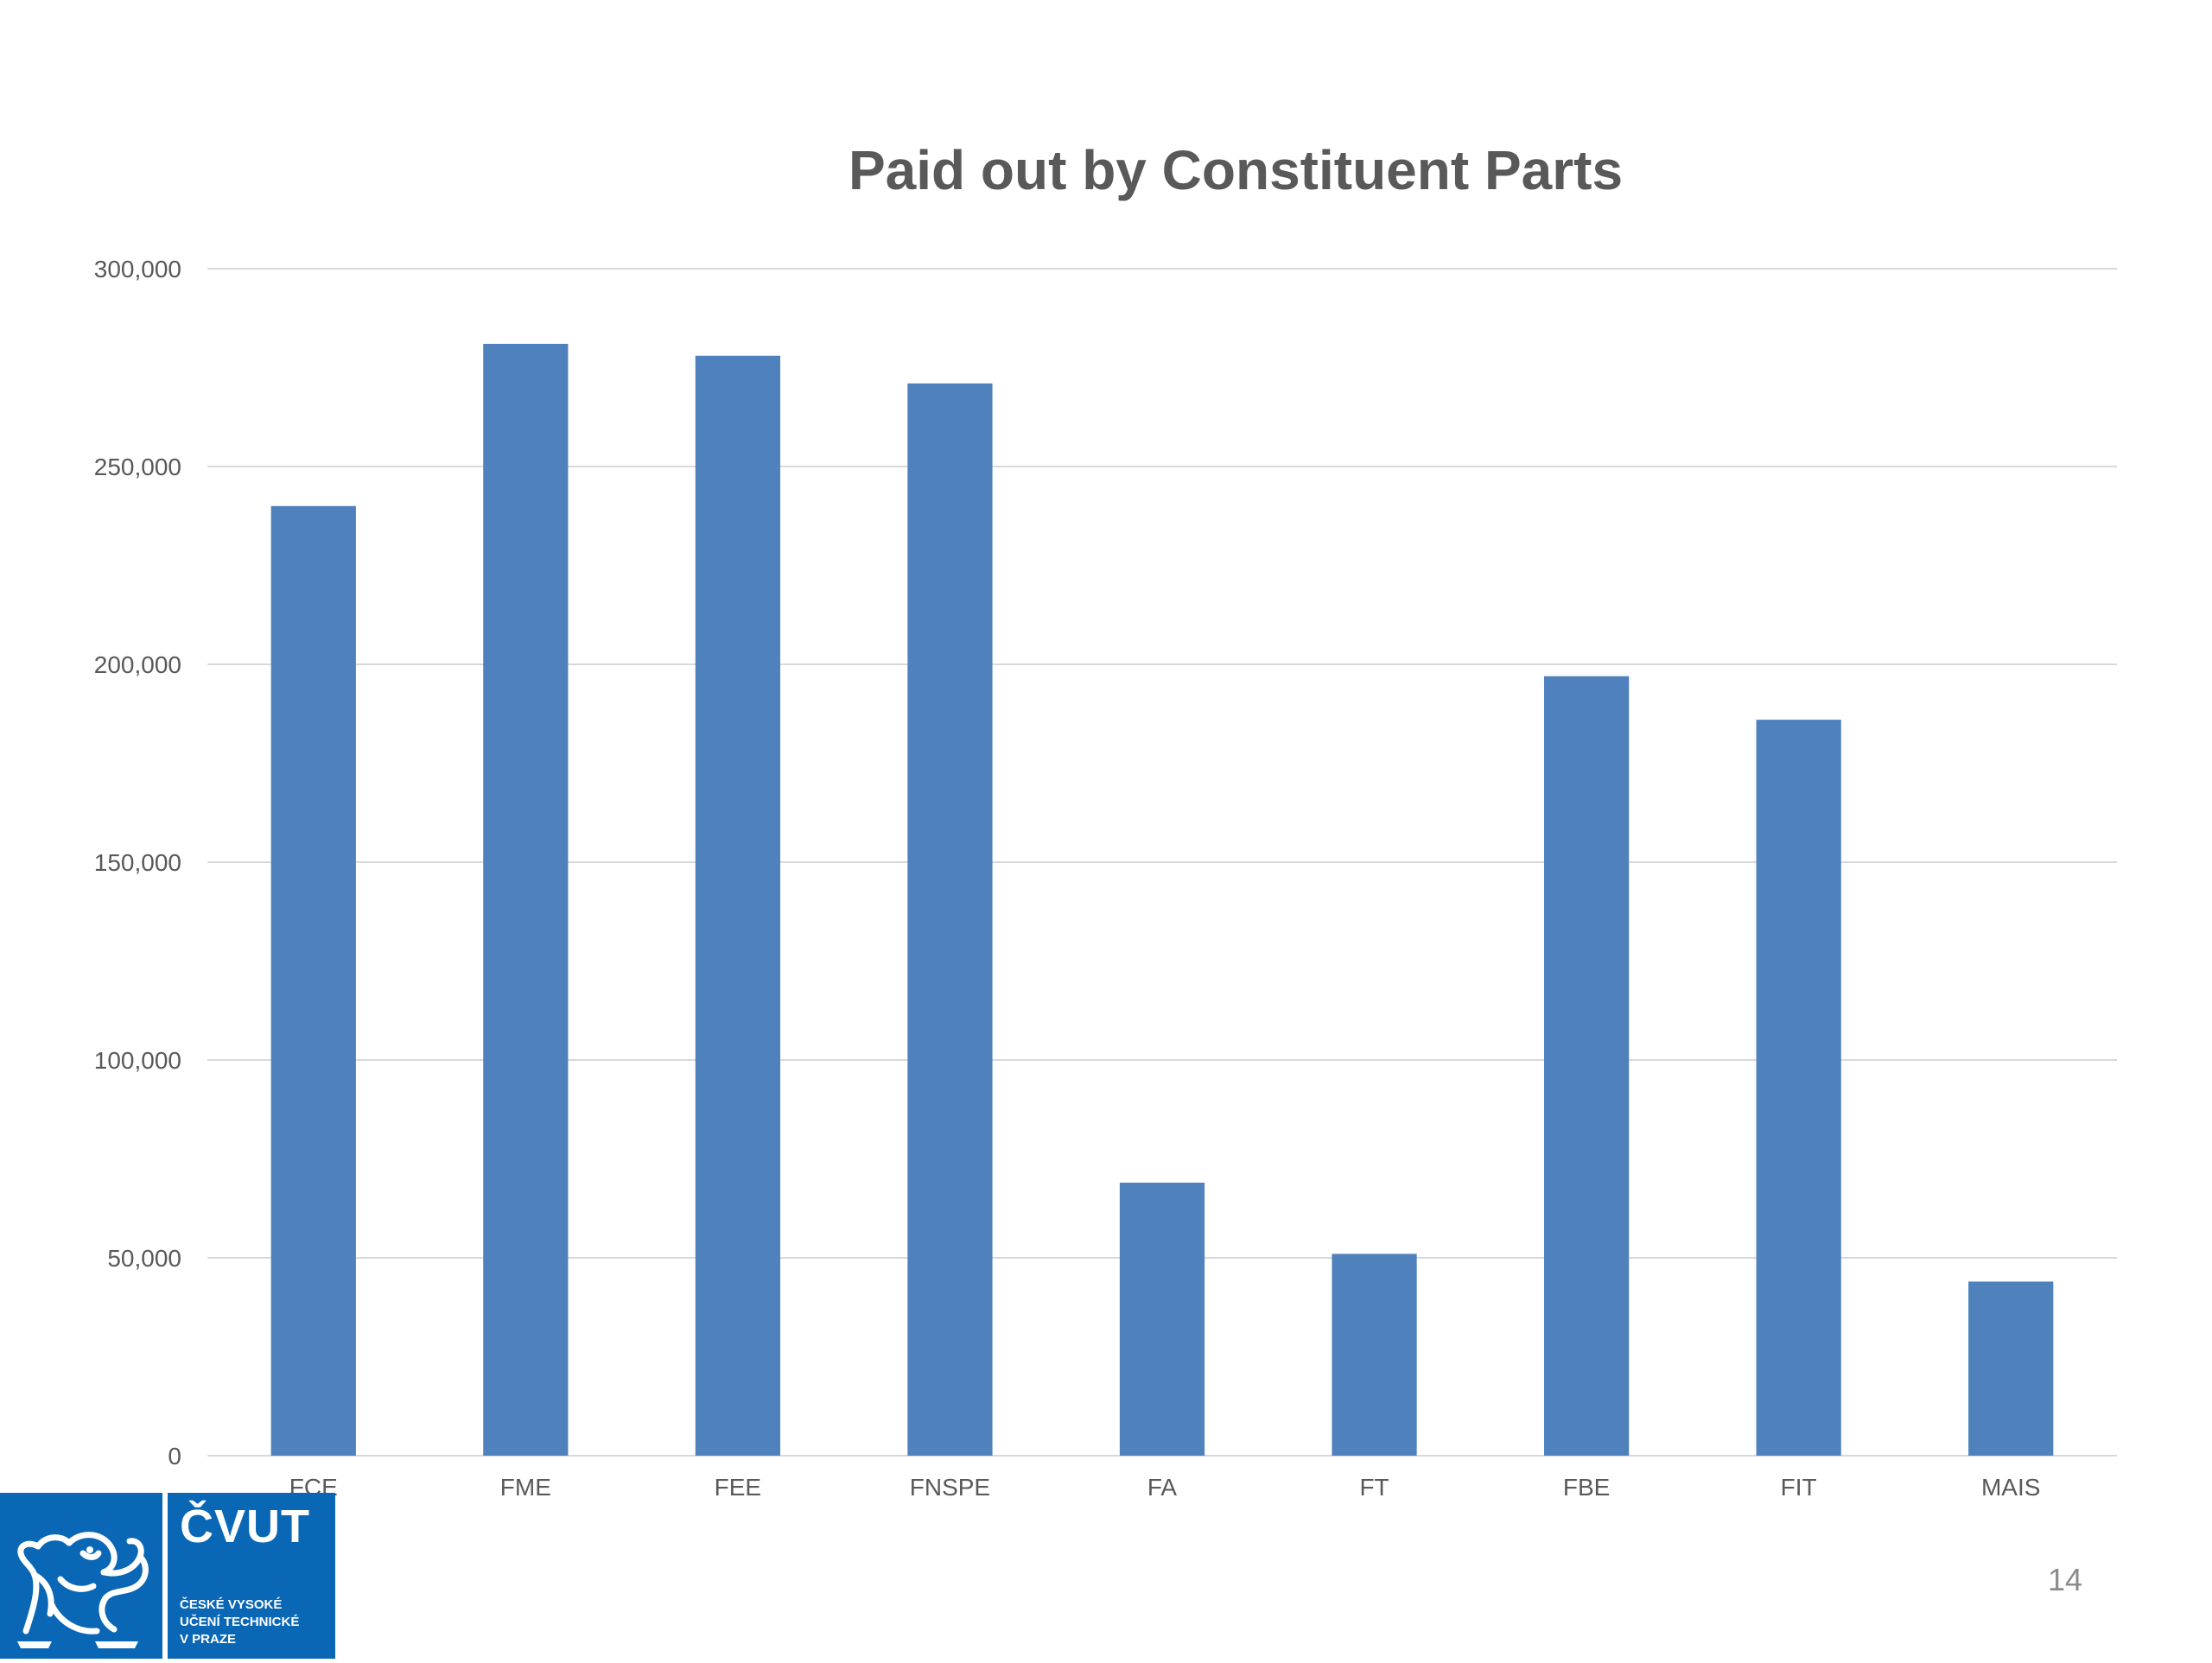 The image size is (2212, 1663). What do you see at coordinates (2011, 1369) in the screenshot?
I see `bar-mais` at bounding box center [2011, 1369].